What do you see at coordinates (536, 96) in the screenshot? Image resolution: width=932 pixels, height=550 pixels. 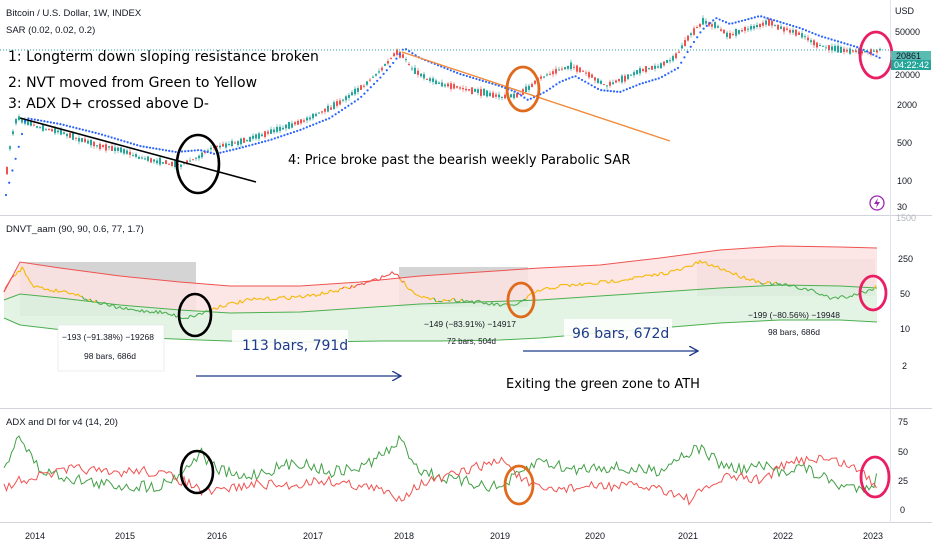 I see `orange-resistance-line` at bounding box center [536, 96].